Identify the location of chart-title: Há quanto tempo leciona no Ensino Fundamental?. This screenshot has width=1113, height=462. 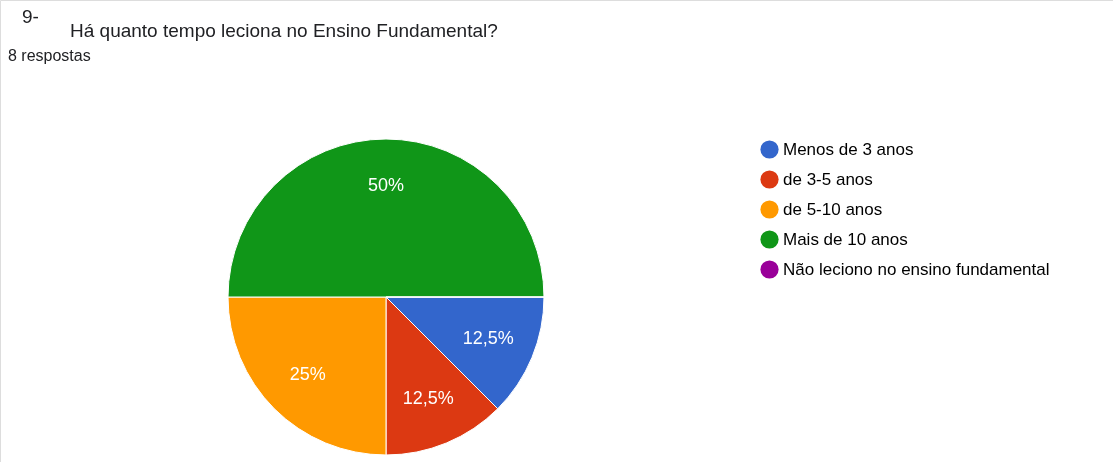
(284, 30).